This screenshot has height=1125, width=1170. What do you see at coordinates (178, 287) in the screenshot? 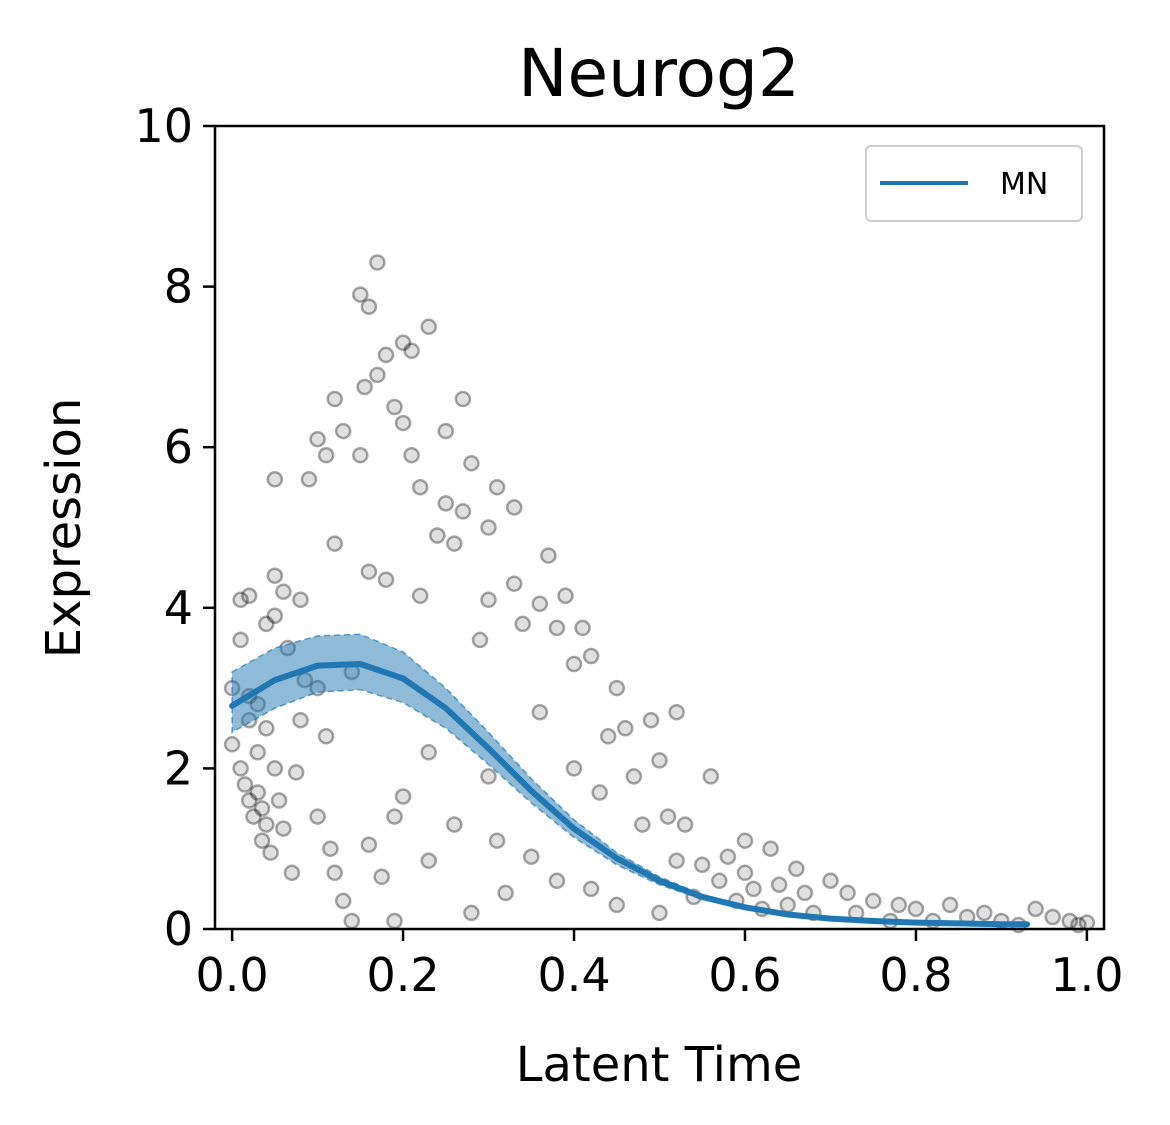
I see `y-tick-label: 8` at bounding box center [178, 287].